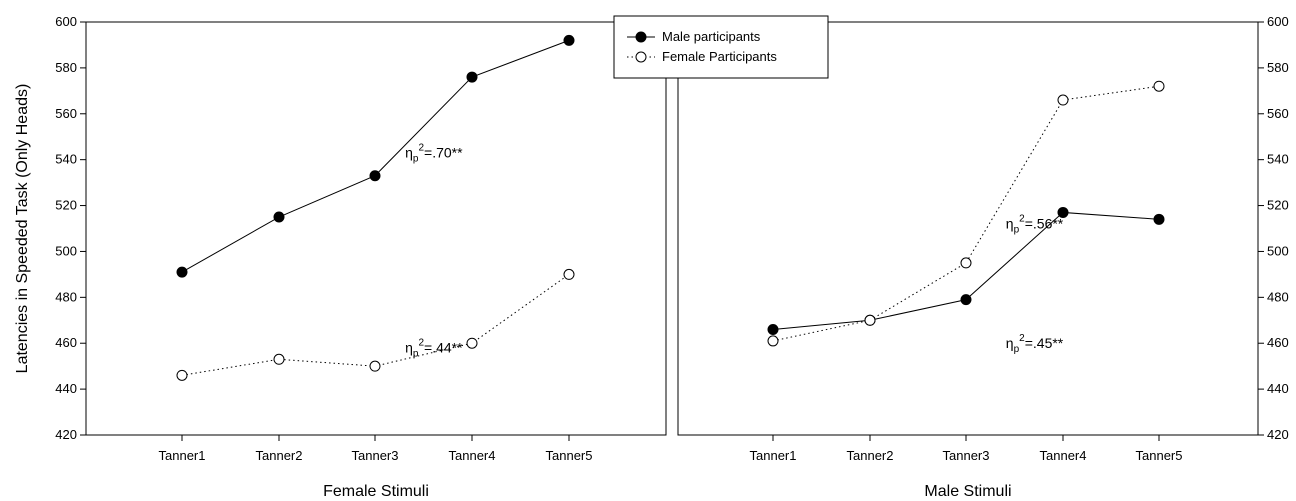  I want to click on legend-marker-open, so click(641, 57).